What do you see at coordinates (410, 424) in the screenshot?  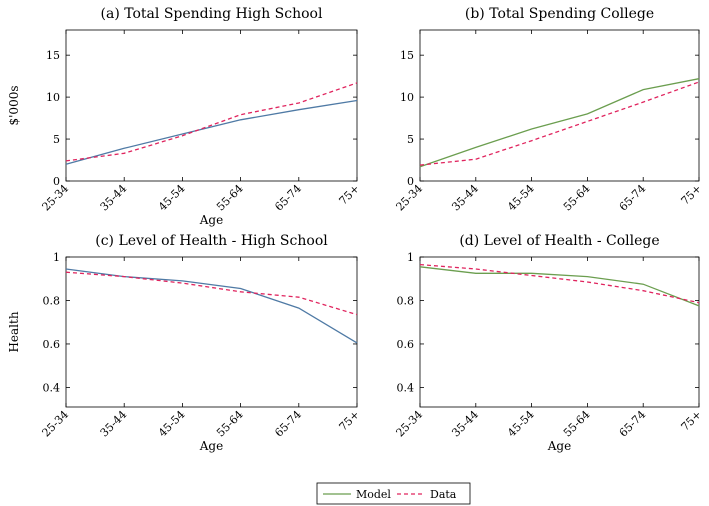 I see `x-tick-label: 25-34` at bounding box center [410, 424].